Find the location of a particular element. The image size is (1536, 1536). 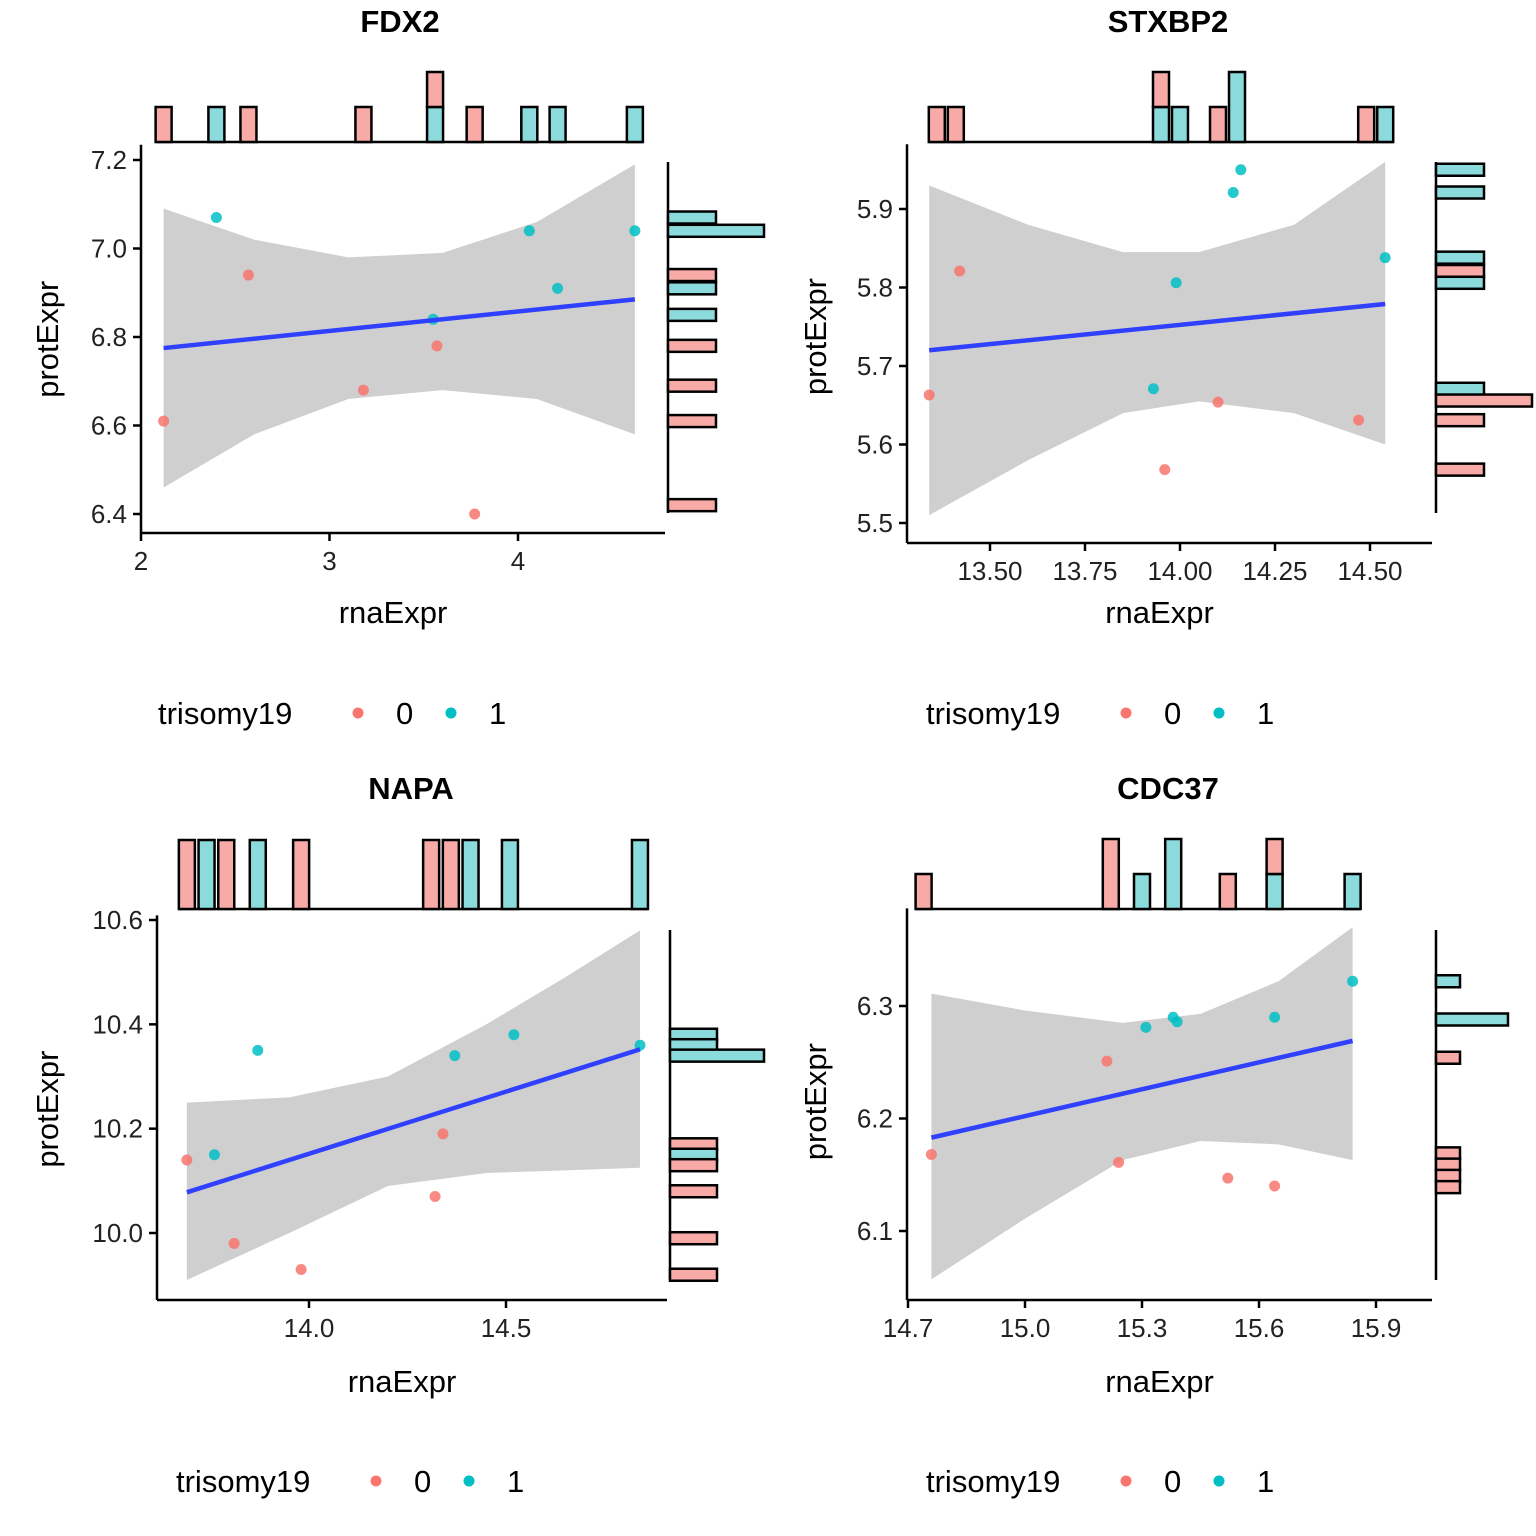

x-tick-label: 3 is located at coordinates (329, 561).